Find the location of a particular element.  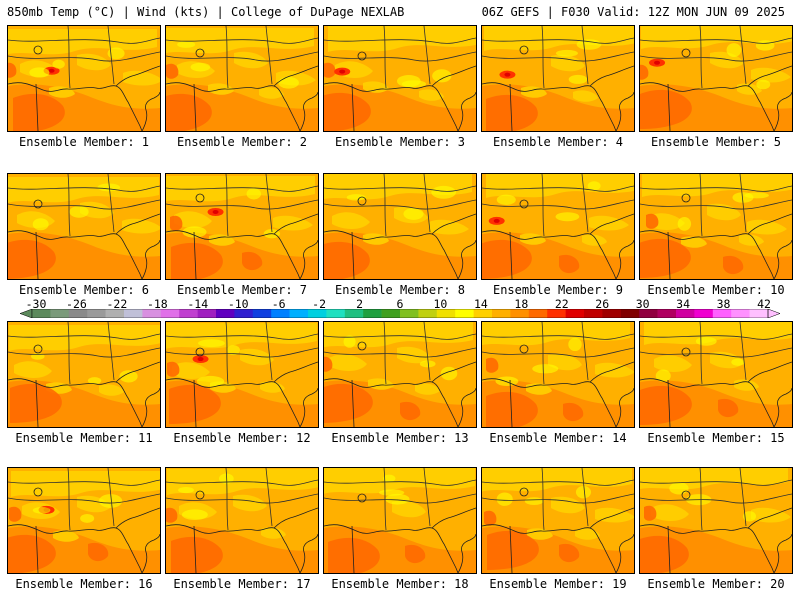

colorbar-tick-label: 14 is located at coordinates (480, 304).